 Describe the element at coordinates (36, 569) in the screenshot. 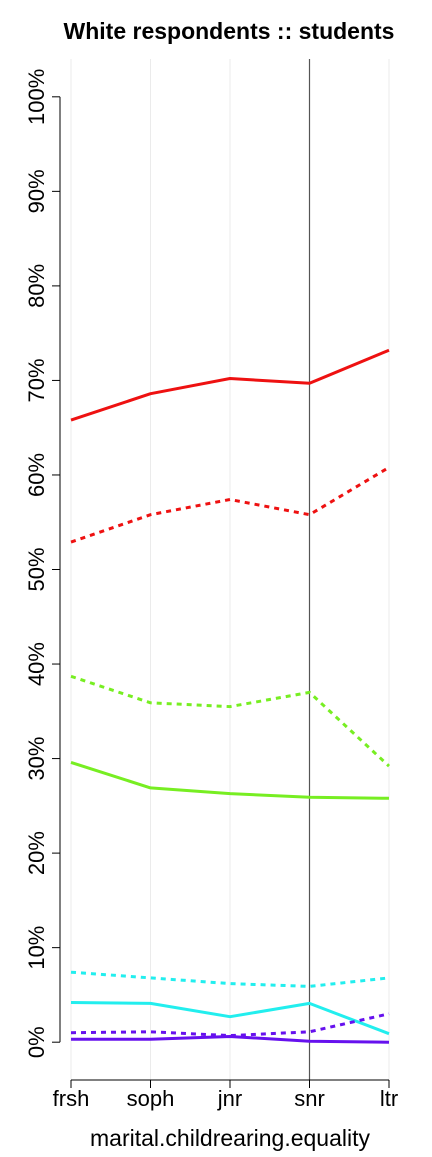

I see `y-tick-label: 50%` at that location.